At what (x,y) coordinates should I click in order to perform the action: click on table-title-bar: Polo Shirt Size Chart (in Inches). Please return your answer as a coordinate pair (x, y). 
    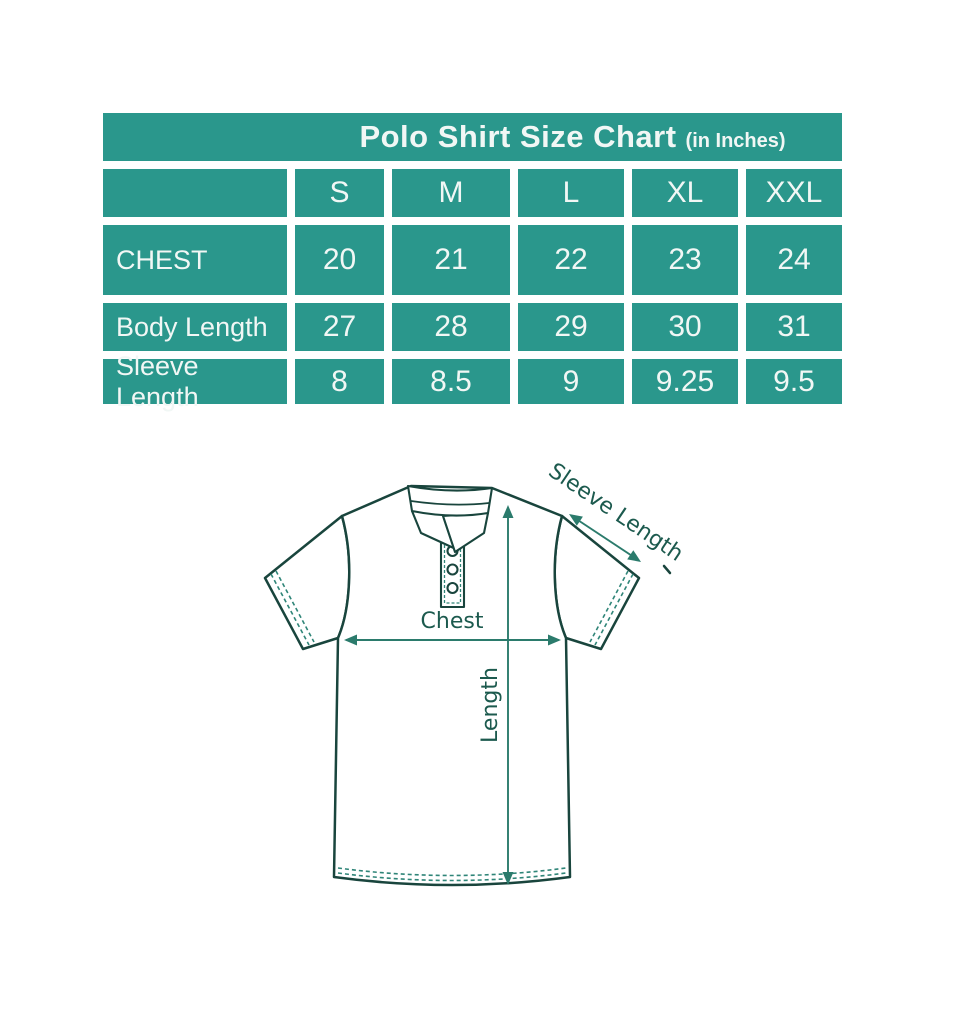
    Looking at the image, I should click on (472, 137).